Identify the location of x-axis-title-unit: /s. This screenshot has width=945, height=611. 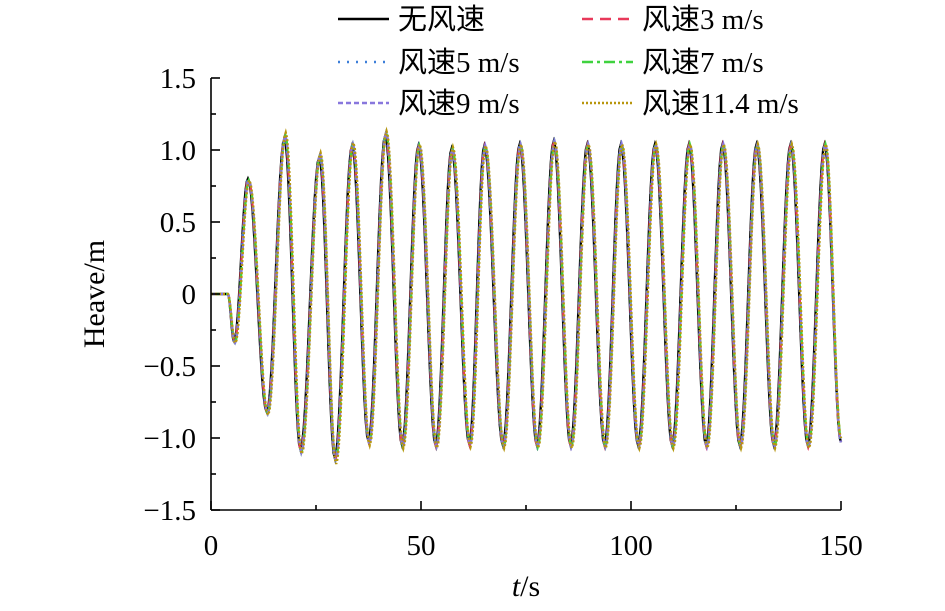
(530, 586).